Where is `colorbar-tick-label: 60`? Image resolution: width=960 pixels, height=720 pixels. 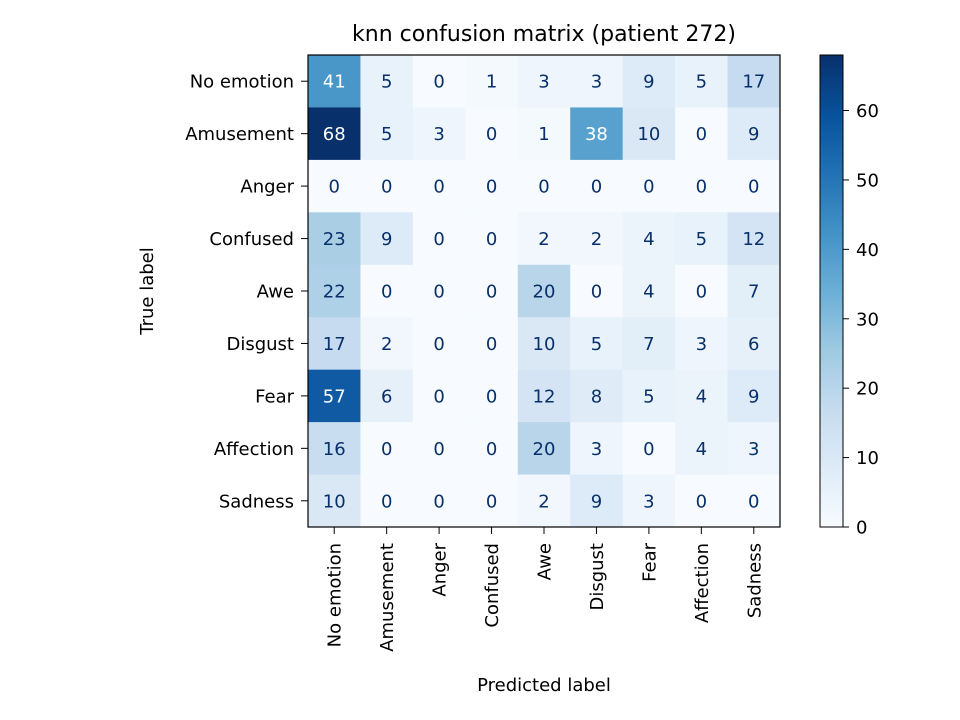 colorbar-tick-label: 60 is located at coordinates (867, 111).